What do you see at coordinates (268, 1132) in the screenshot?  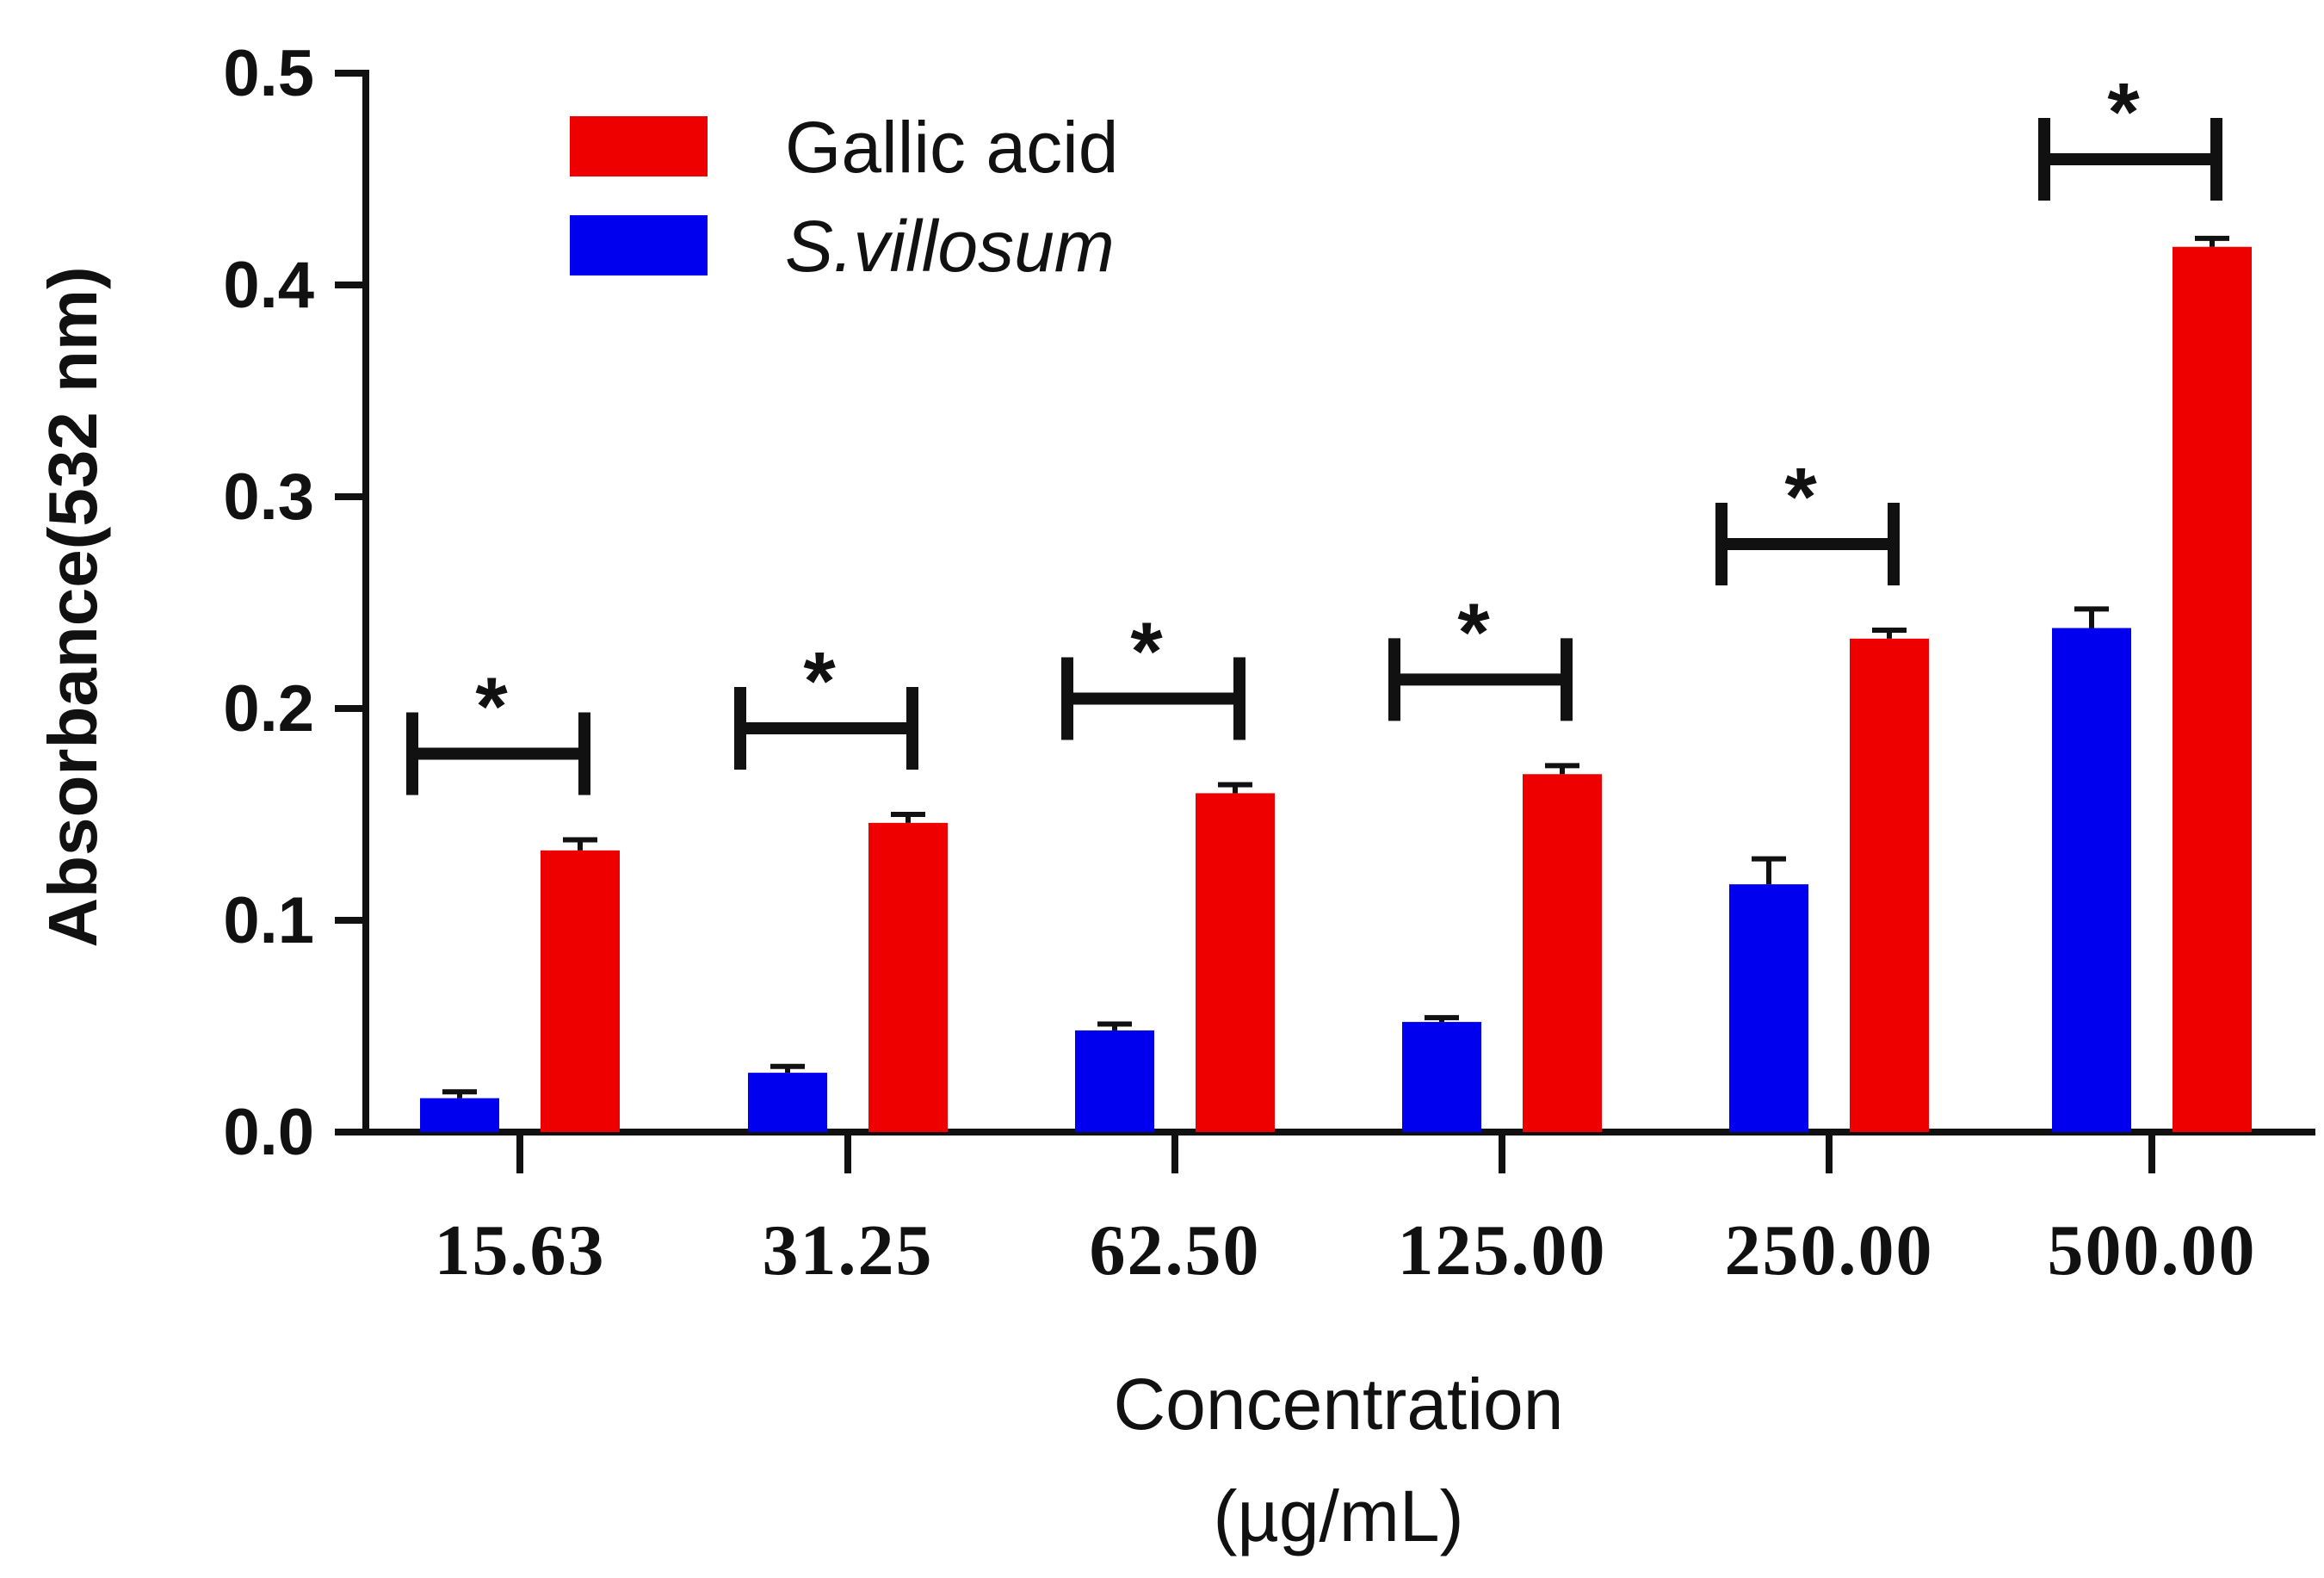 I see `y-tick-label: 0.0` at bounding box center [268, 1132].